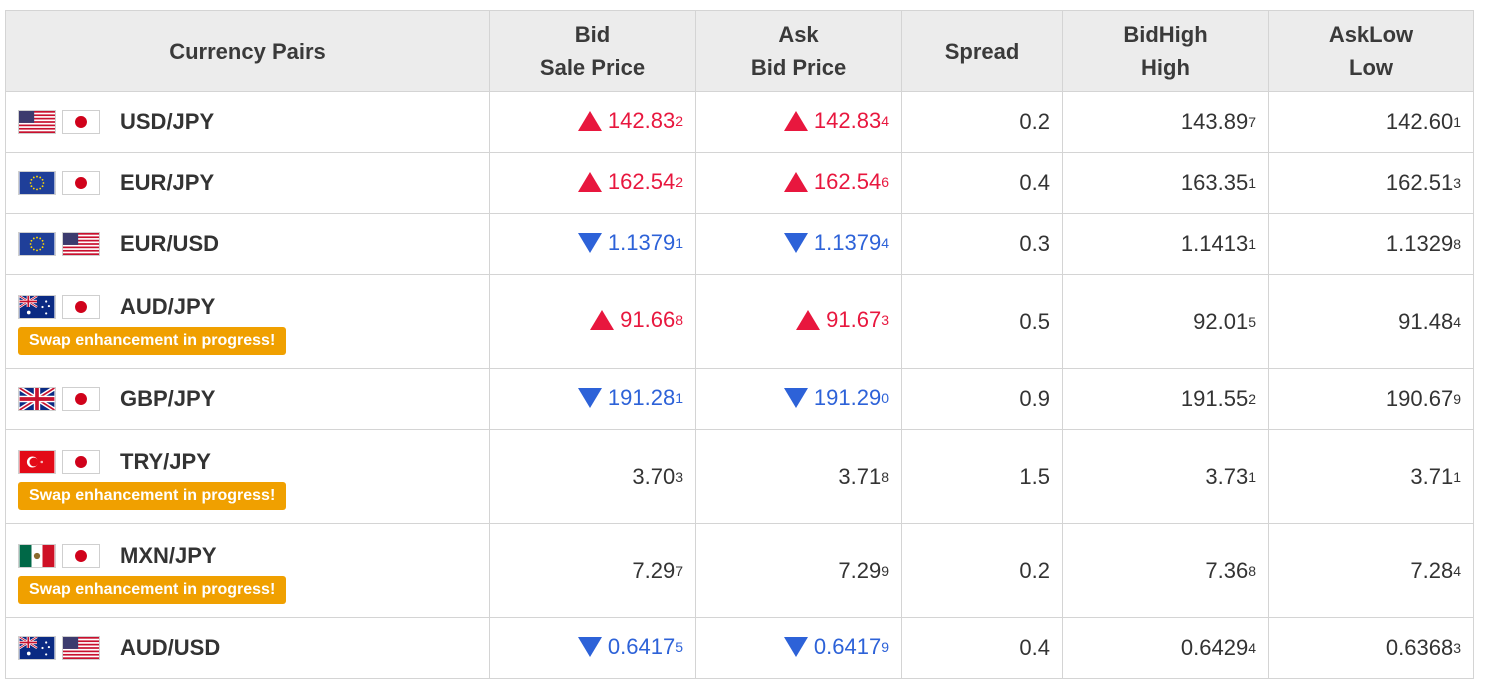 This screenshot has height=693, width=1486. I want to click on ask-low-cell: 3.71 1, so click(1371, 476).